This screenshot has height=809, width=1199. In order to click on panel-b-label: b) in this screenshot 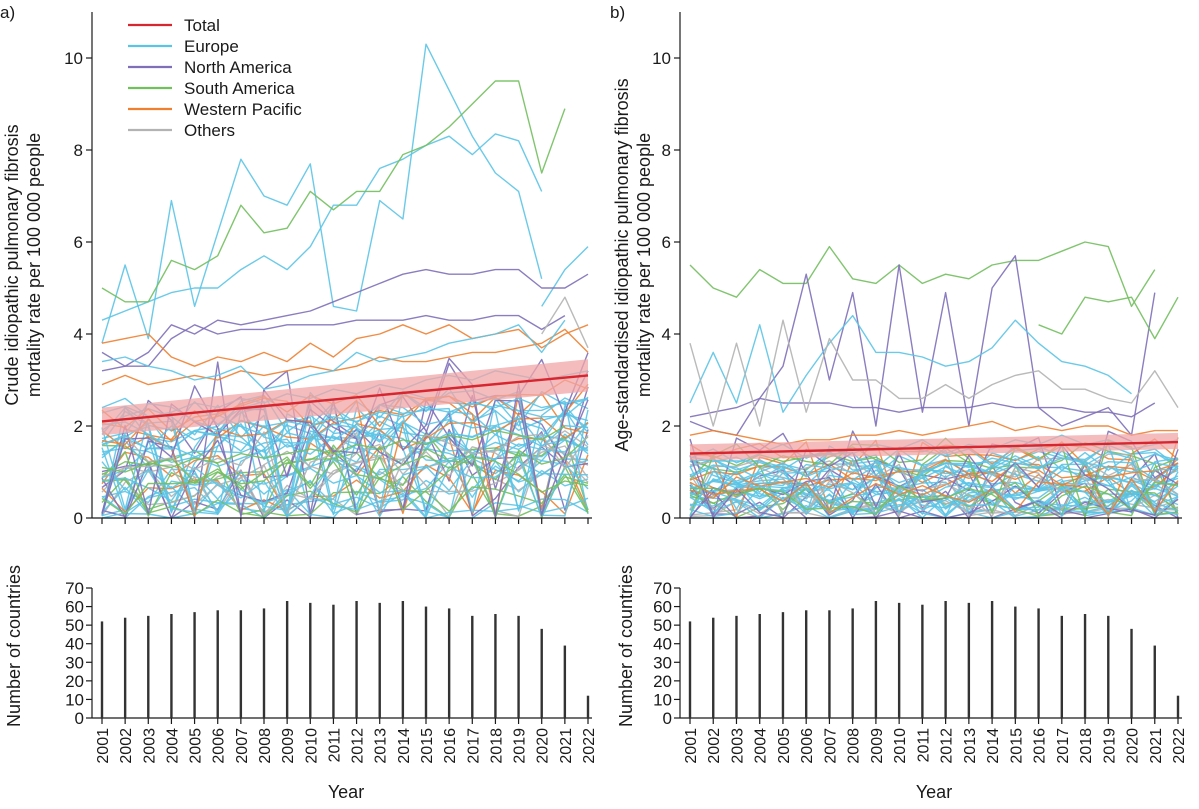, I will do `click(617, 12)`.